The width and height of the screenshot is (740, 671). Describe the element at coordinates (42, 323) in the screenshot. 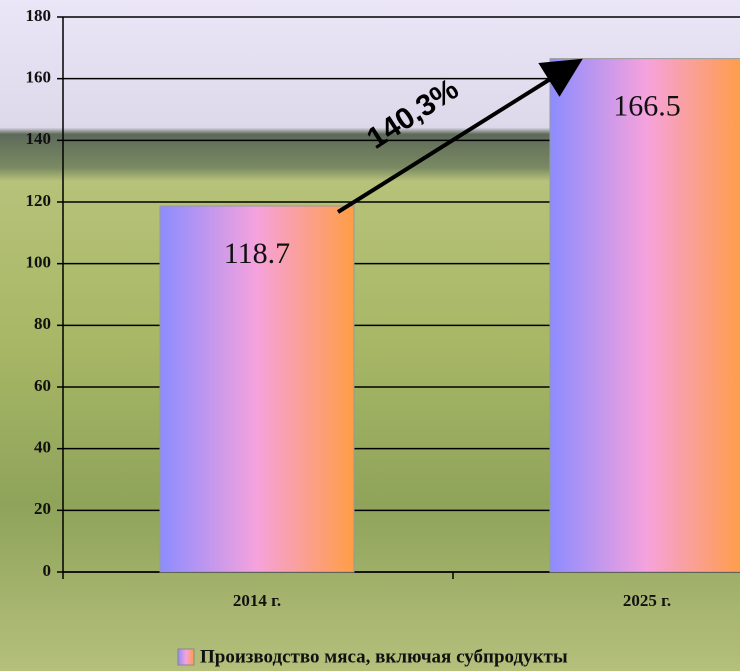

I see `y-tick-label: 80` at that location.